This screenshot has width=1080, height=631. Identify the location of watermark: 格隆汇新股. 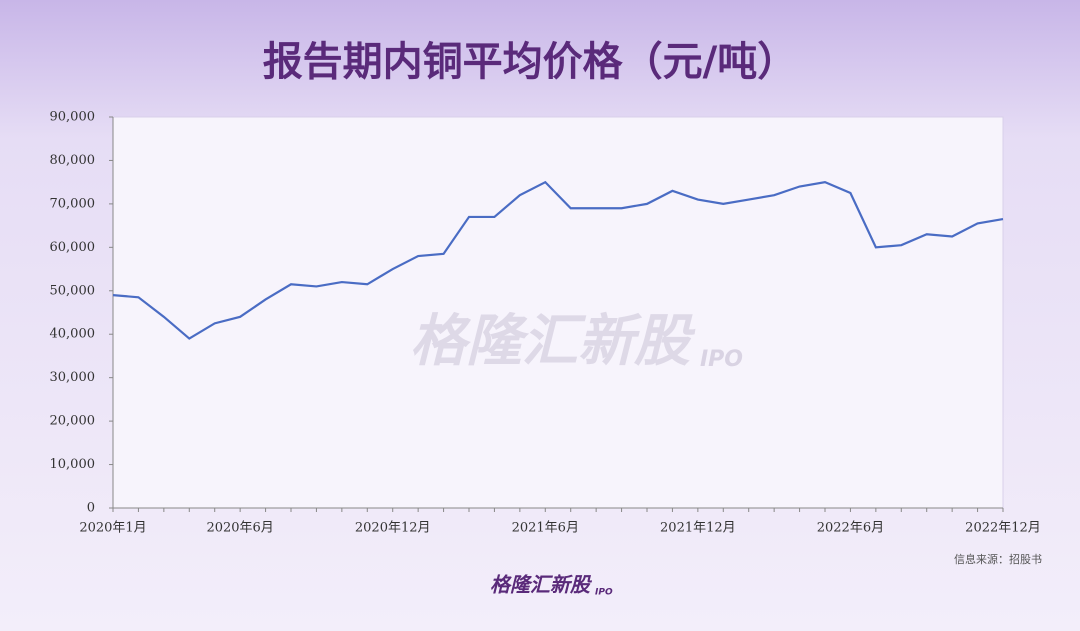
(553, 341).